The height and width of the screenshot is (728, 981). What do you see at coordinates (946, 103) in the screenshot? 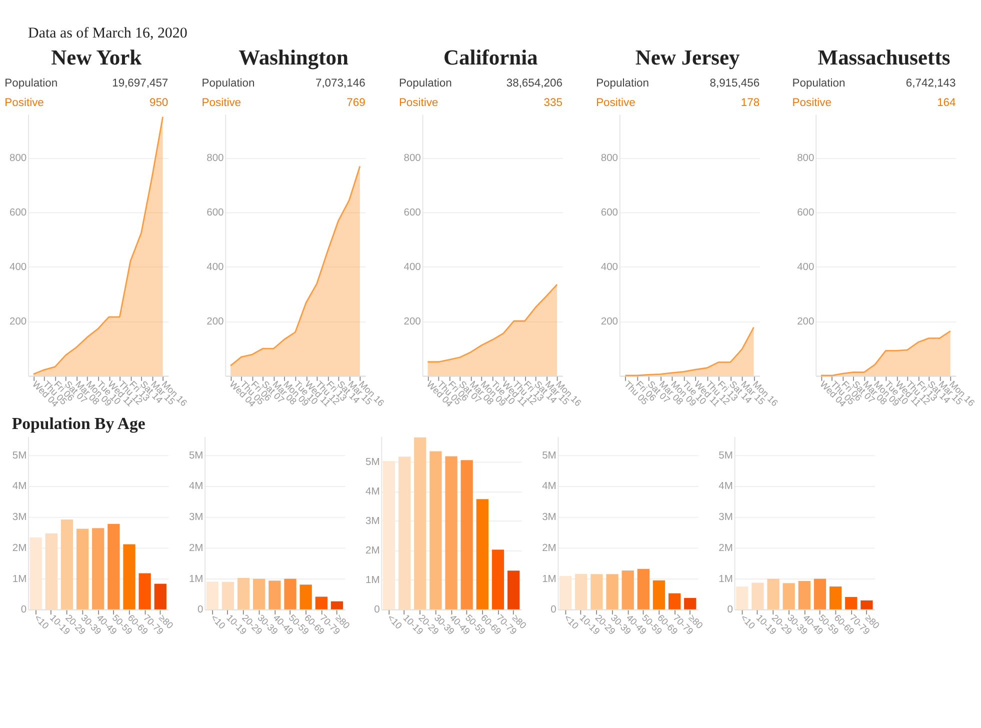
I see `text: 164` at bounding box center [946, 103].